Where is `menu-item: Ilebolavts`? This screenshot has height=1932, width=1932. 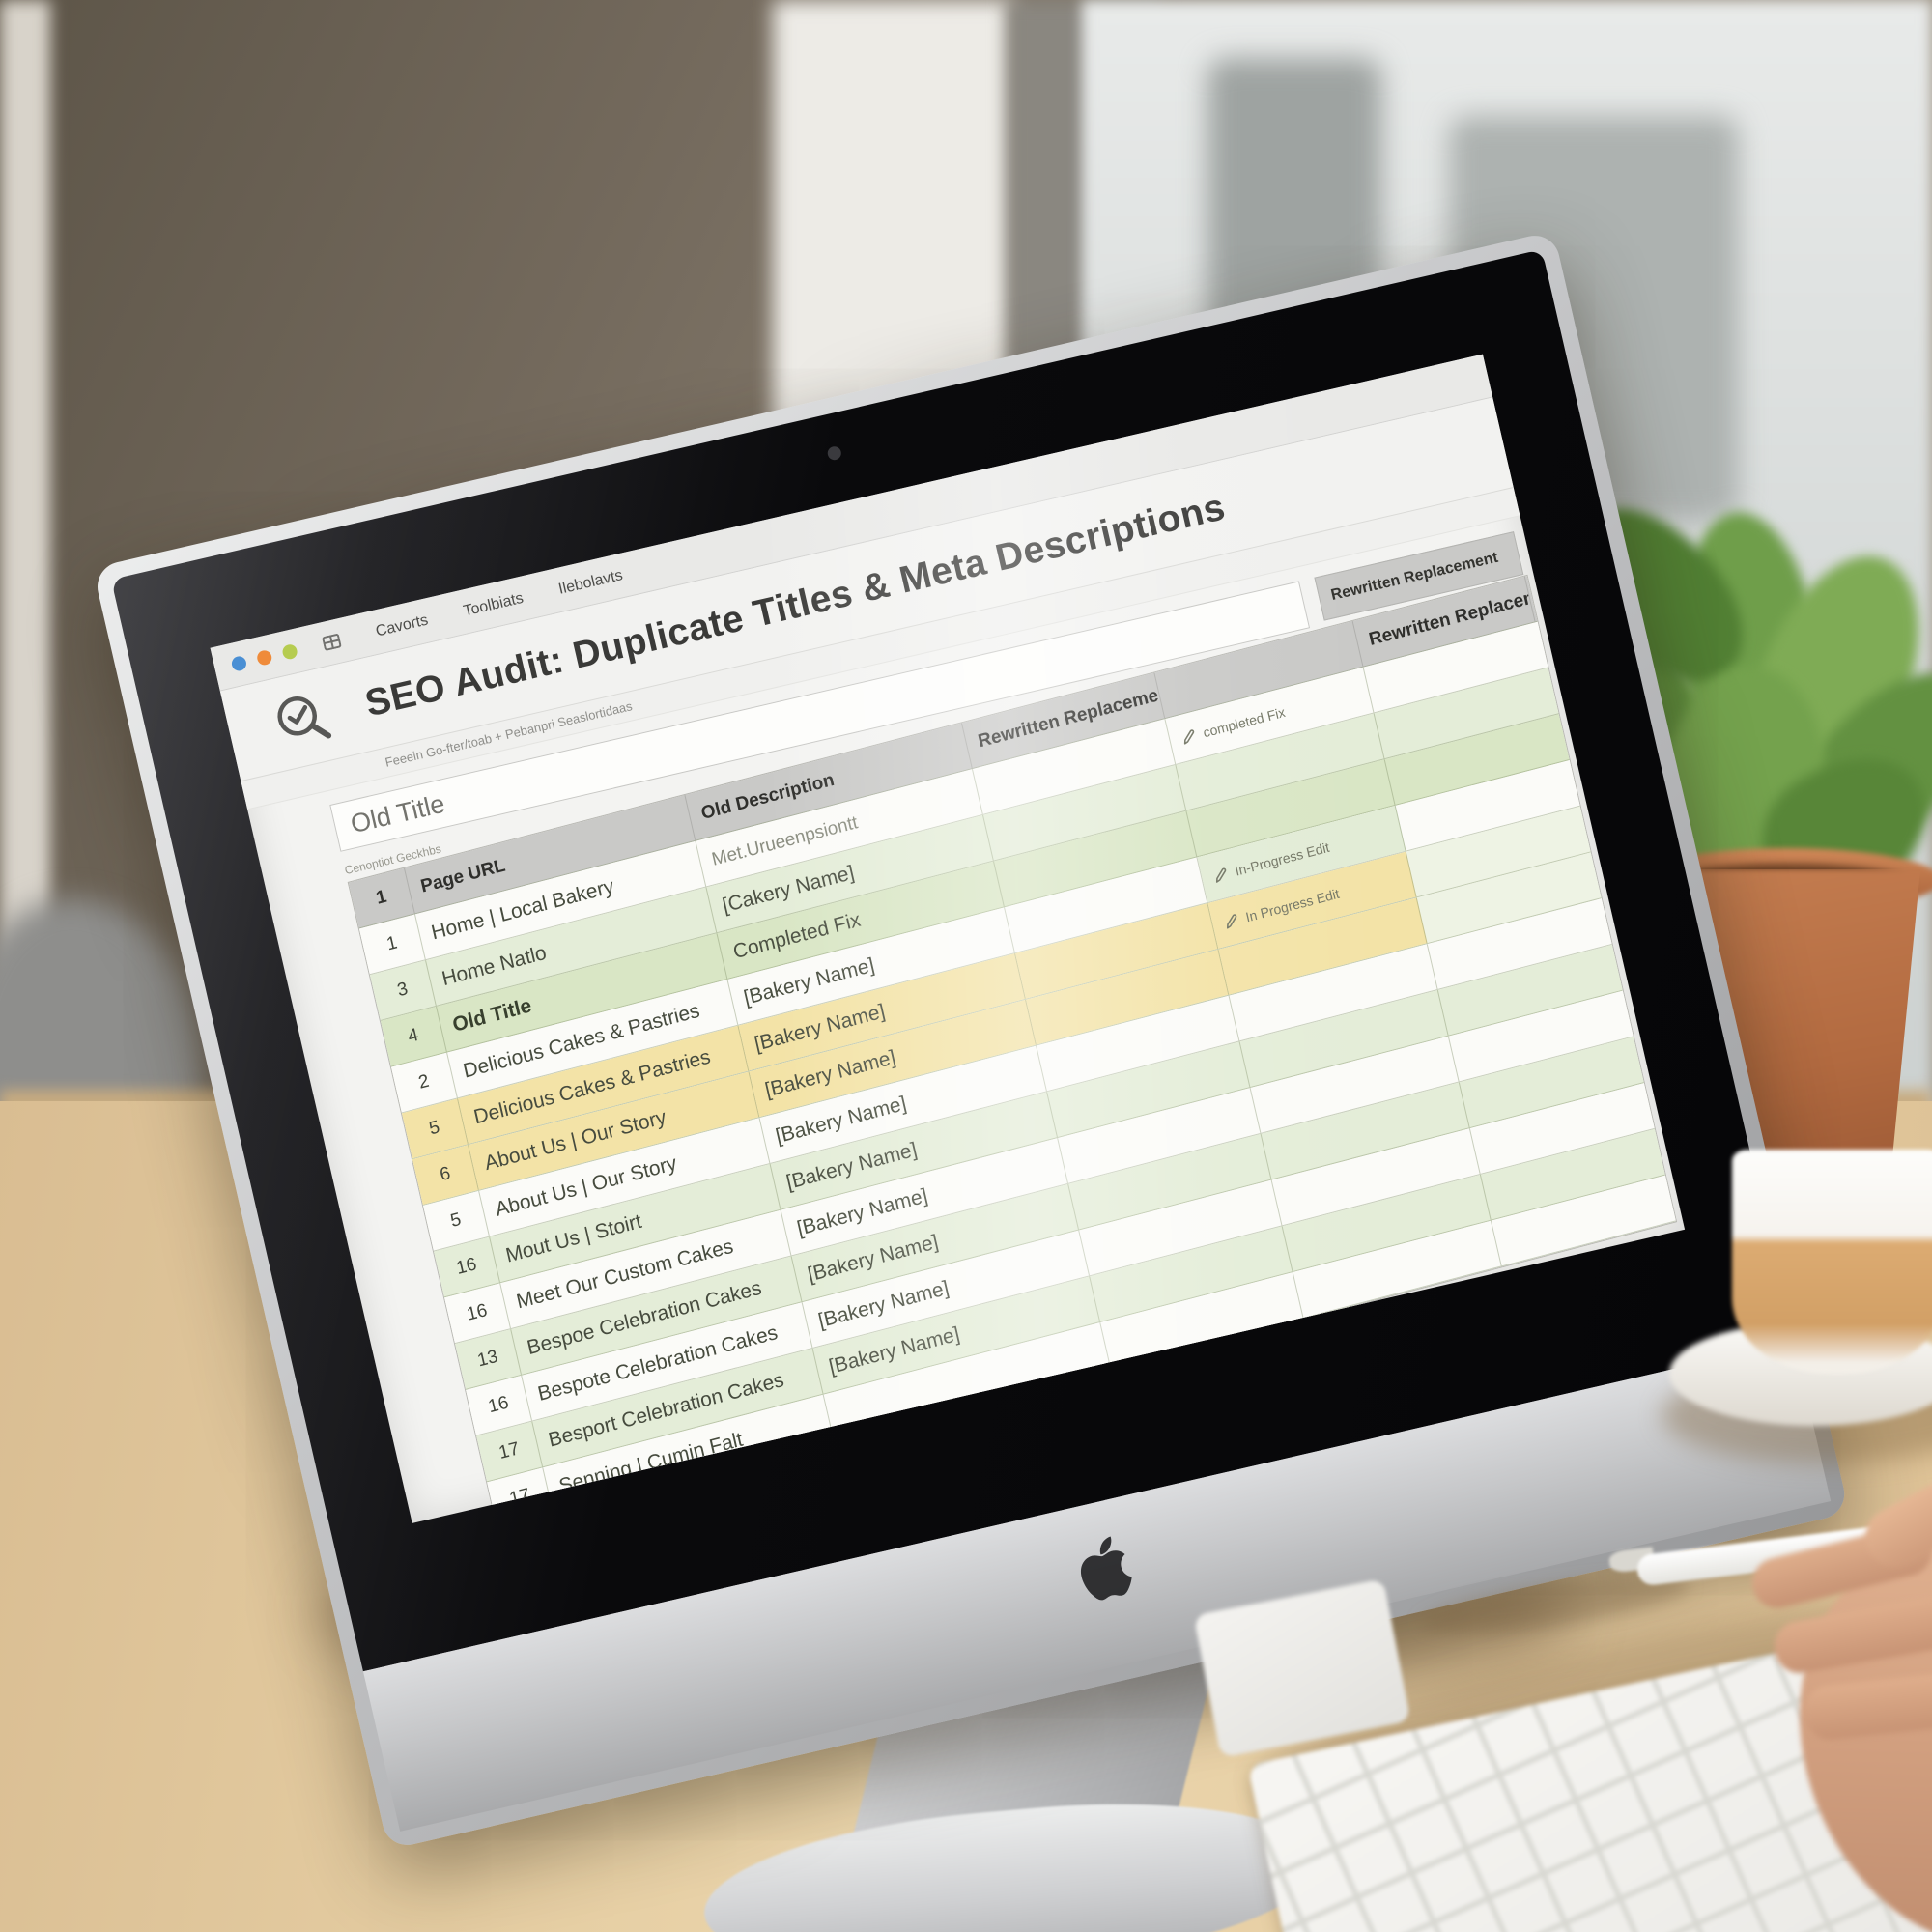
menu-item: Ilebolavts is located at coordinates (590, 582).